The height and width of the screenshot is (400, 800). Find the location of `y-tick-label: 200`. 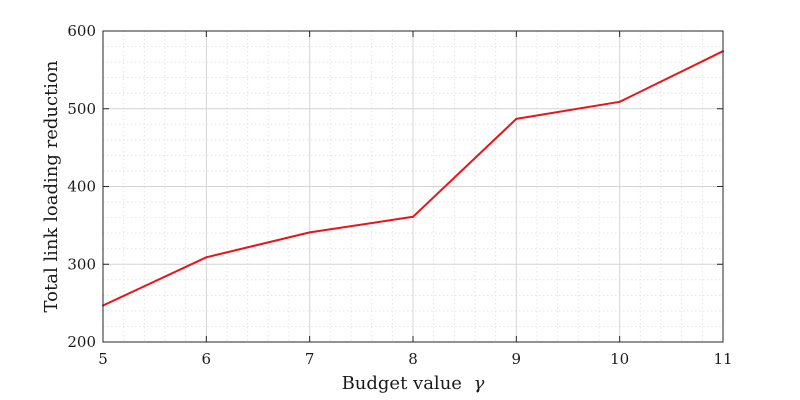

y-tick-label: 200 is located at coordinates (81, 342).